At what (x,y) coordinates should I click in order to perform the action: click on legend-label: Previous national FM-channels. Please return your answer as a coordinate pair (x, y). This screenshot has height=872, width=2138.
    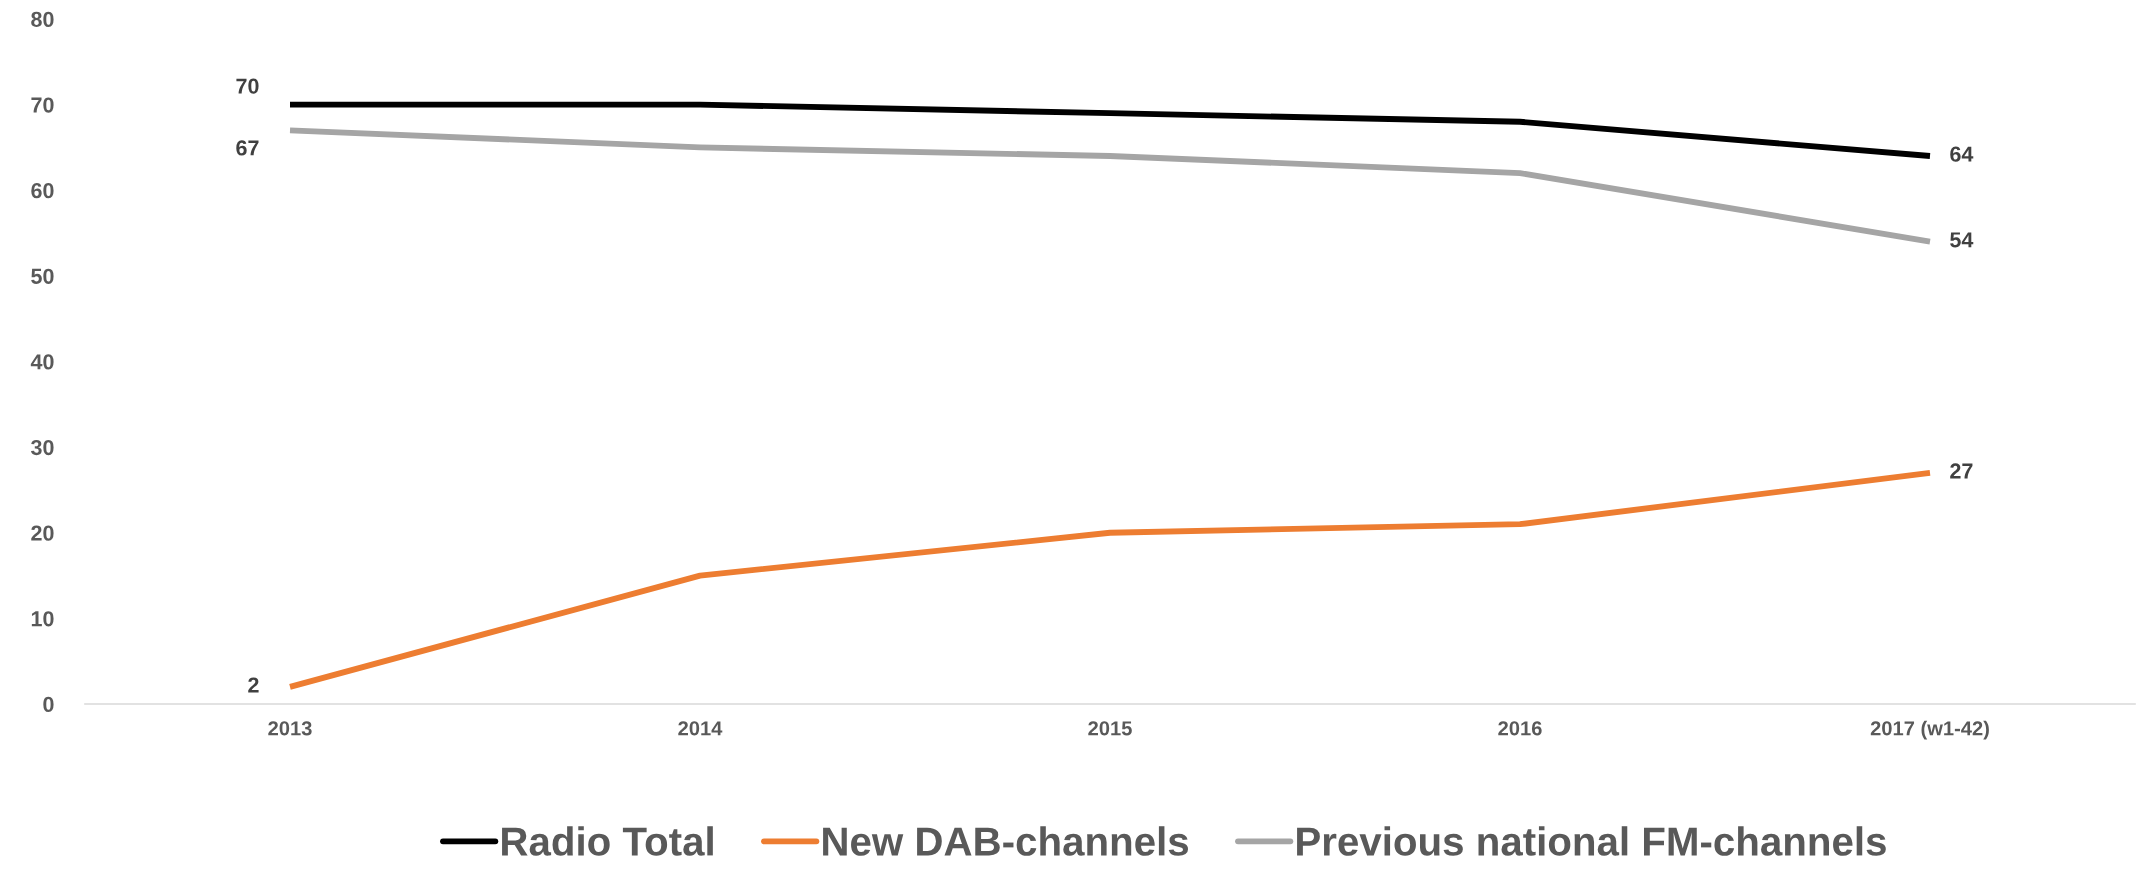
    Looking at the image, I should click on (1591, 841).